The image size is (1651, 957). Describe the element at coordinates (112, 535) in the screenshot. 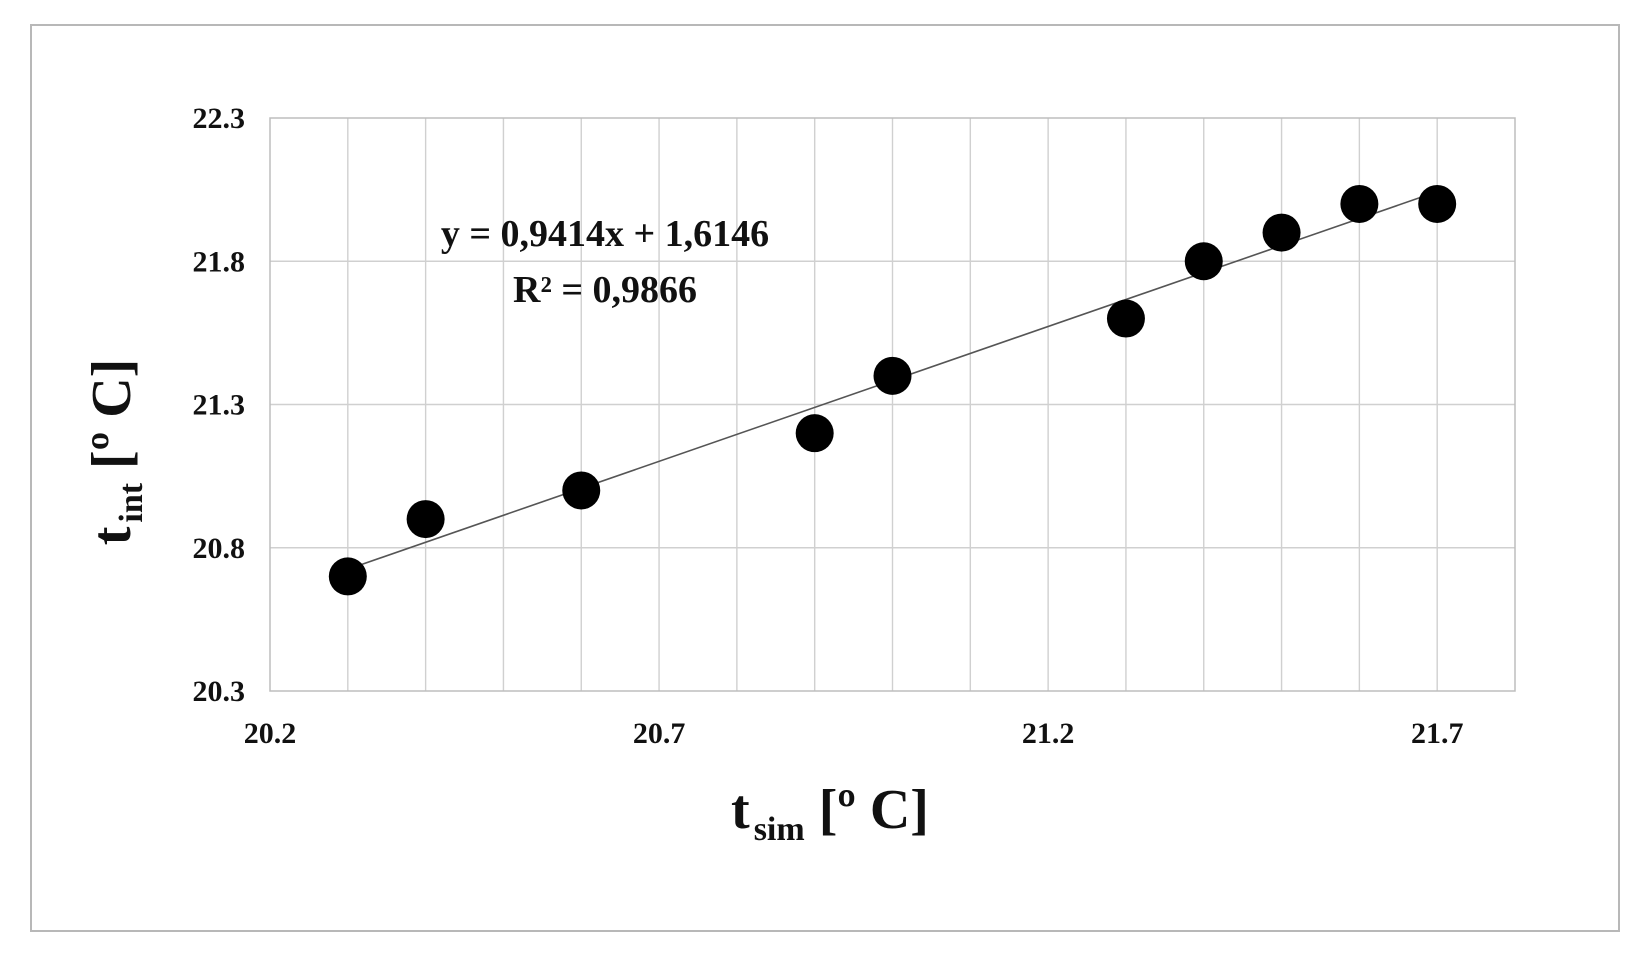

I see `y-axis-title-main: t` at that location.